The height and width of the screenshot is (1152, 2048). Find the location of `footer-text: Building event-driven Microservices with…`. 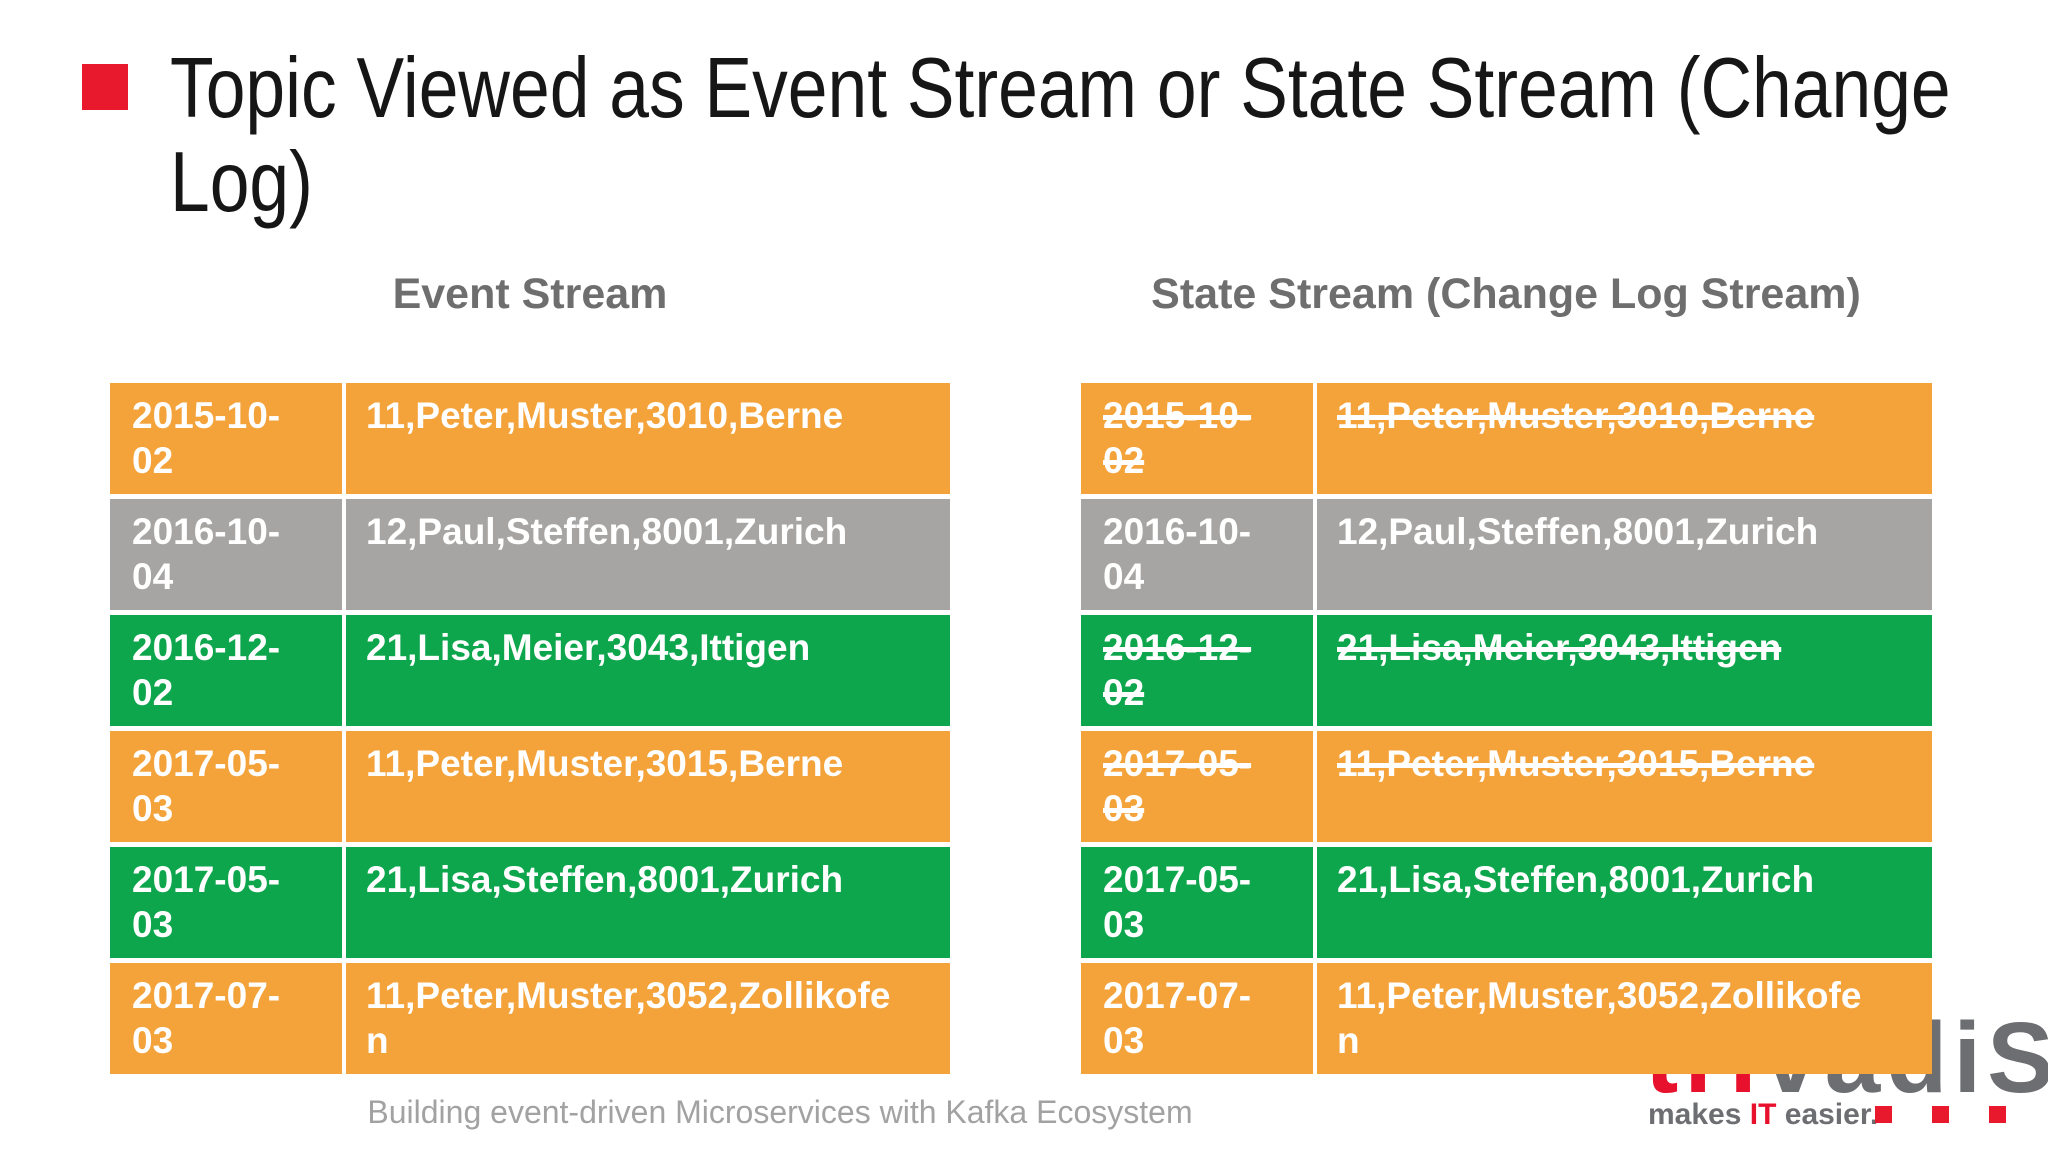

footer-text: Building event-driven Microservices with… is located at coordinates (780, 1112).